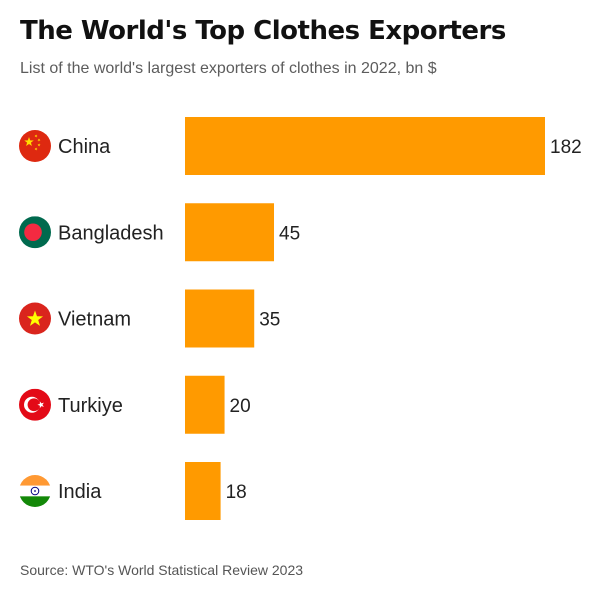 Image resolution: width=600 pixels, height=600 pixels. What do you see at coordinates (365, 146) in the screenshot?
I see `bar-china` at bounding box center [365, 146].